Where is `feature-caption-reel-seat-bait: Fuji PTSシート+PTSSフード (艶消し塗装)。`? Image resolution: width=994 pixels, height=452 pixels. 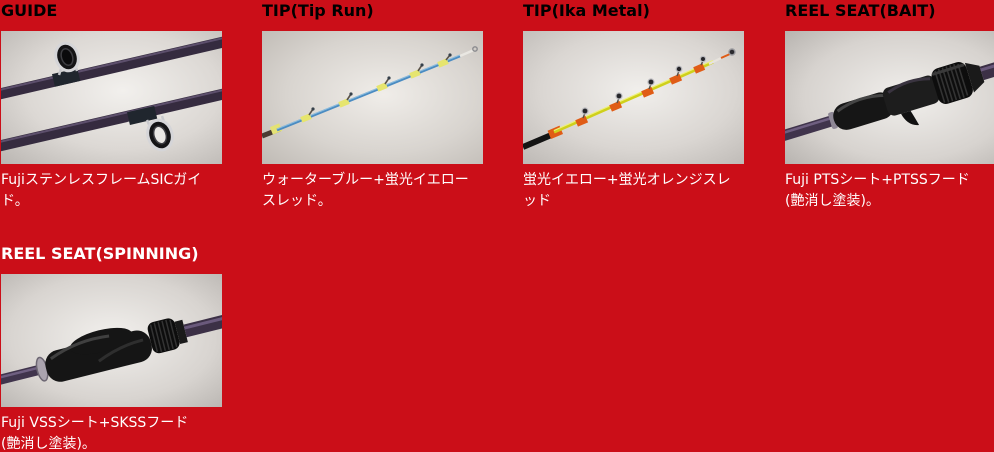 feature-caption-reel-seat-bait: Fuji PTSシート+PTSSフード (艶消し塗装)。 is located at coordinates (877, 190).